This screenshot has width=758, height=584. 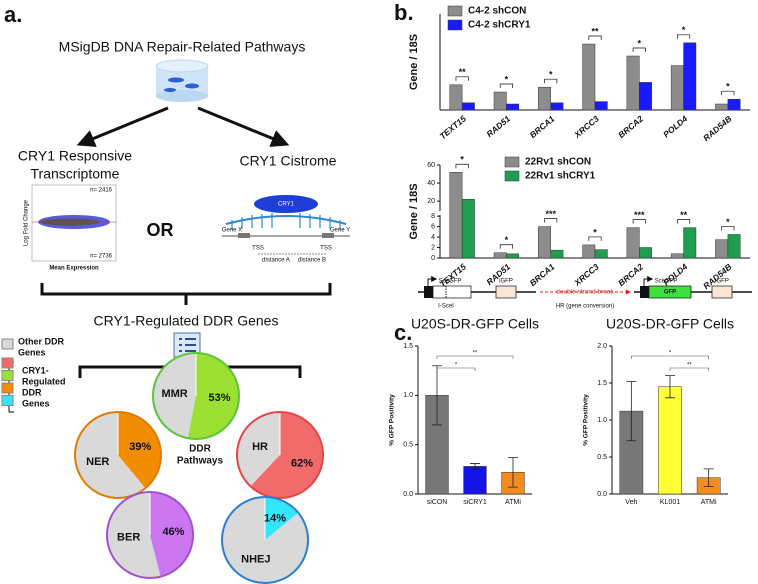 I want to click on pie-title: NER, so click(x=97, y=462).